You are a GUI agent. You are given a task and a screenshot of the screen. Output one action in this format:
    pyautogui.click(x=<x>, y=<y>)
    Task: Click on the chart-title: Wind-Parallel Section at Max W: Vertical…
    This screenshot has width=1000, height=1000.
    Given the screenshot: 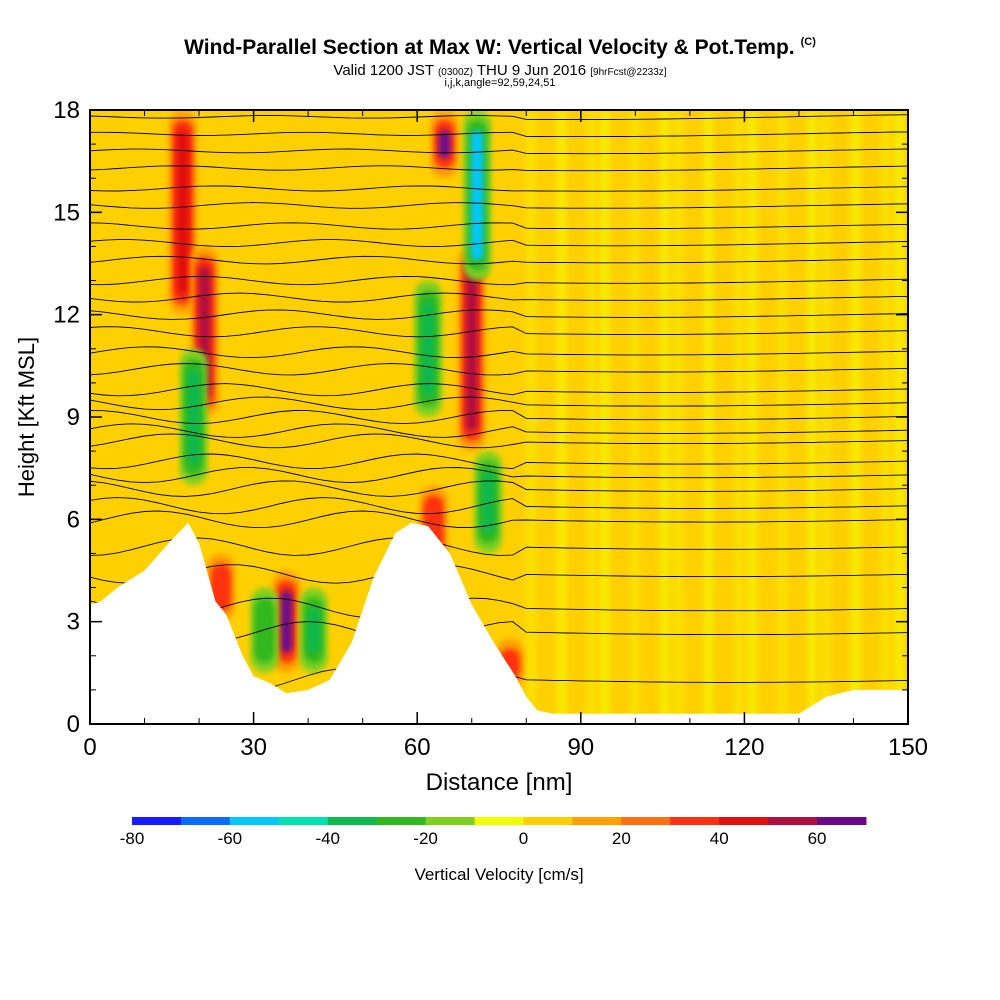 What is the action you would take?
    pyautogui.click(x=500, y=48)
    